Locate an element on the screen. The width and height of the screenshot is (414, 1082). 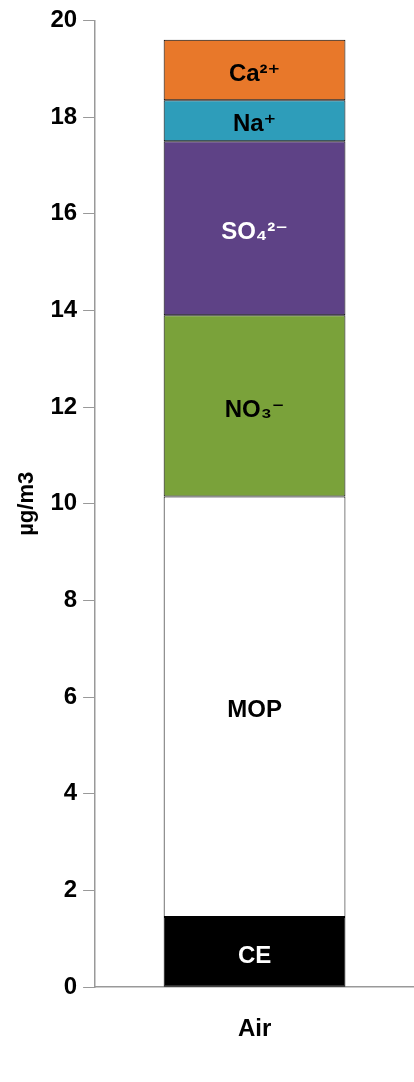
y-tick-label: 0 is located at coordinates (70, 985).